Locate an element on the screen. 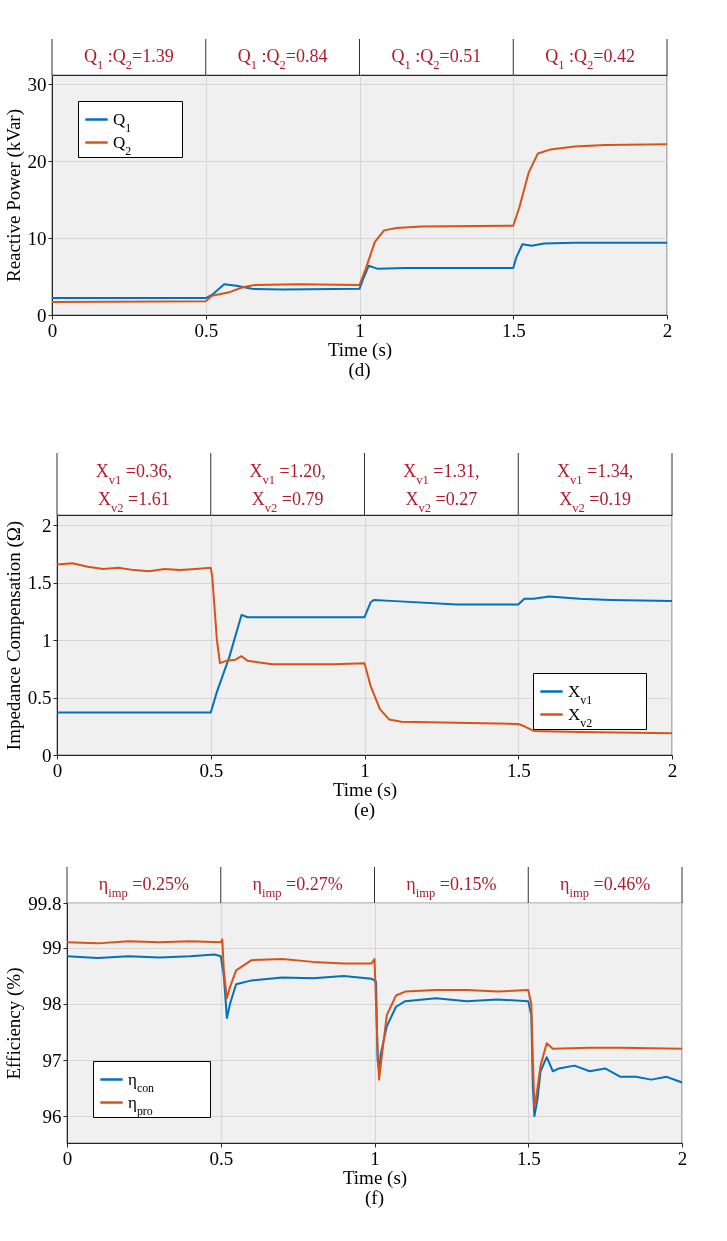 Image resolution: width=727 pixels, height=1241 pixels. y-tick-label: 97 is located at coordinates (52, 1060).